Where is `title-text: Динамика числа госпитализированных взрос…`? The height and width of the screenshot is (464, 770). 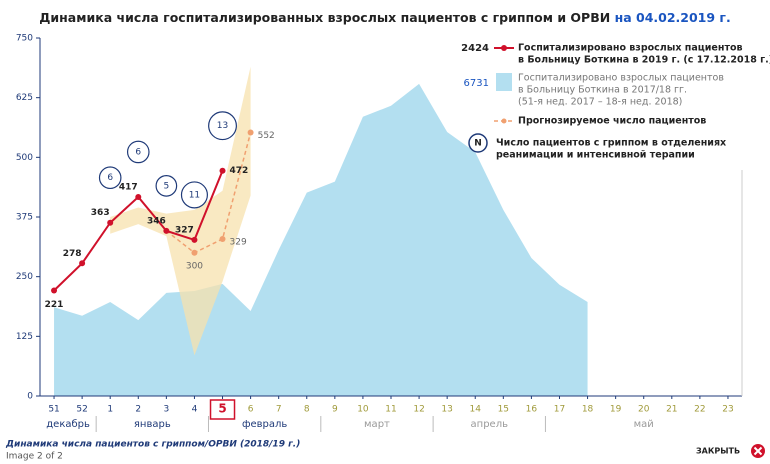
title-text: Динамика числа госпитализированных взрос… is located at coordinates (324, 17).